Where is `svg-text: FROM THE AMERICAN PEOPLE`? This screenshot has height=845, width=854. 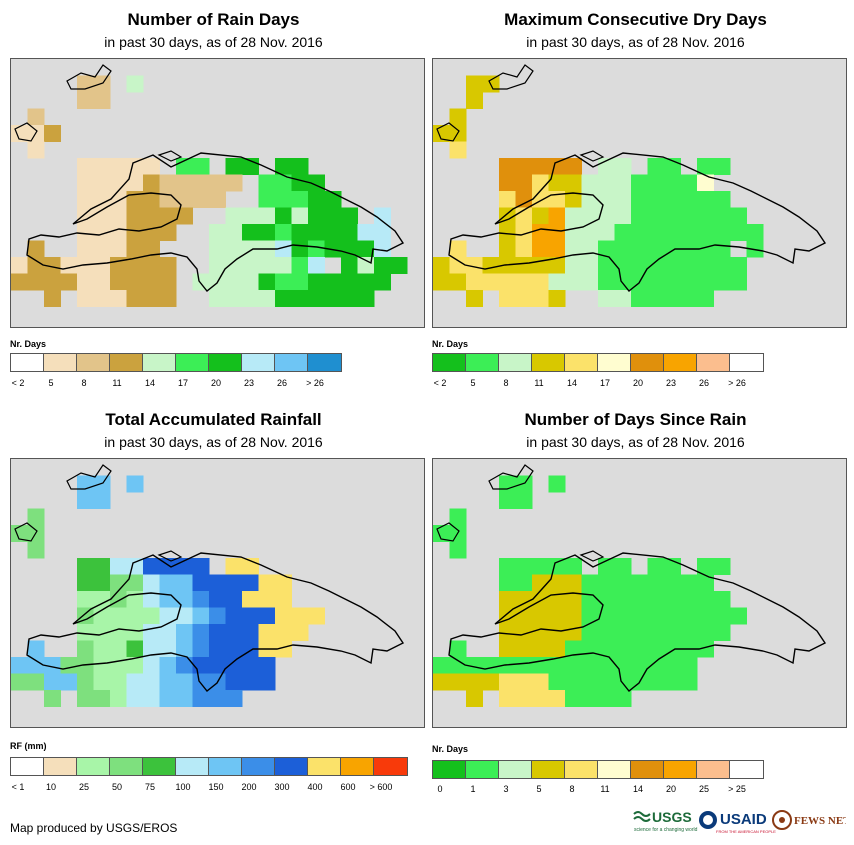
svg-text: FROM THE AMERICAN PEOPLE is located at coordinates (746, 831).